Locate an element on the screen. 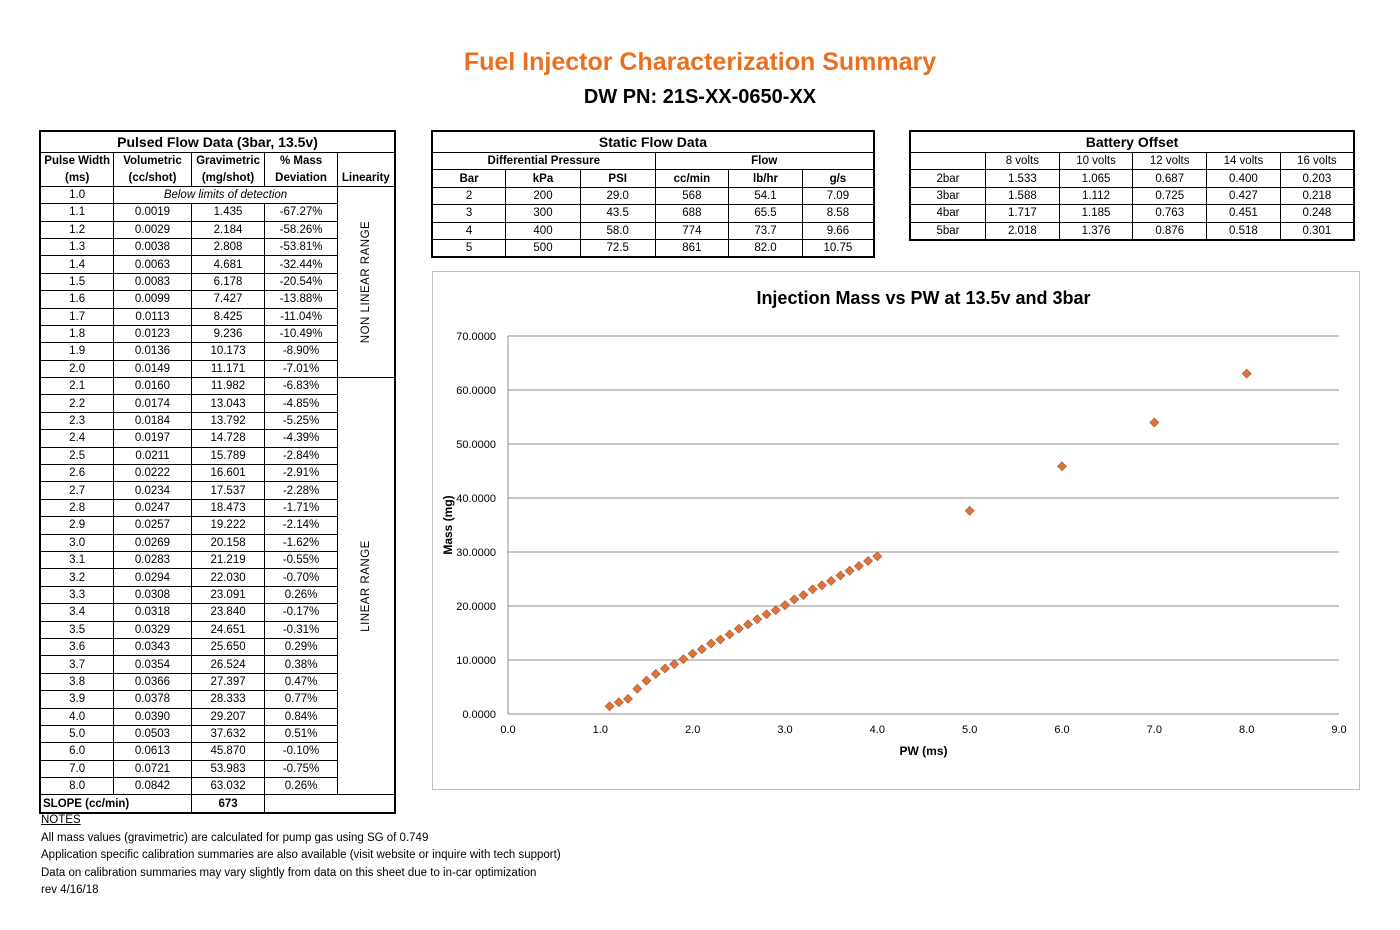 This screenshot has height=930, width=1400. gravimetric-cell: 19.222 is located at coordinates (228, 525).